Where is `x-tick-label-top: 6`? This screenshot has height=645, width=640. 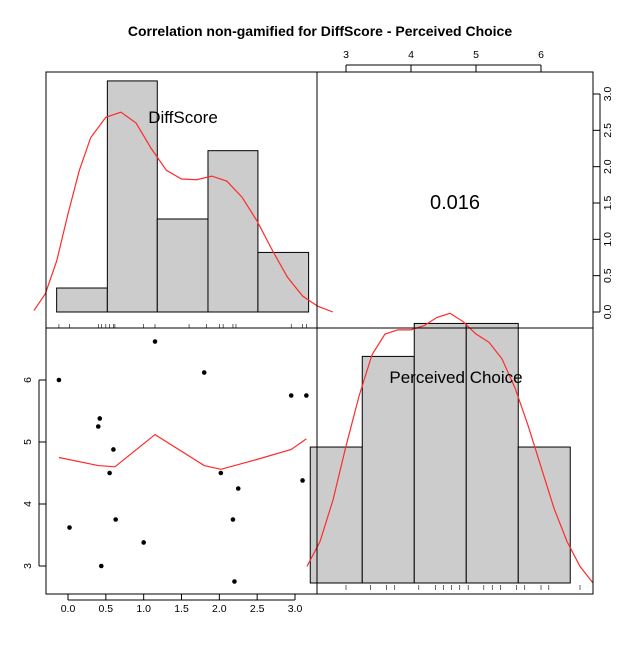 x-tick-label-top: 6 is located at coordinates (541, 55).